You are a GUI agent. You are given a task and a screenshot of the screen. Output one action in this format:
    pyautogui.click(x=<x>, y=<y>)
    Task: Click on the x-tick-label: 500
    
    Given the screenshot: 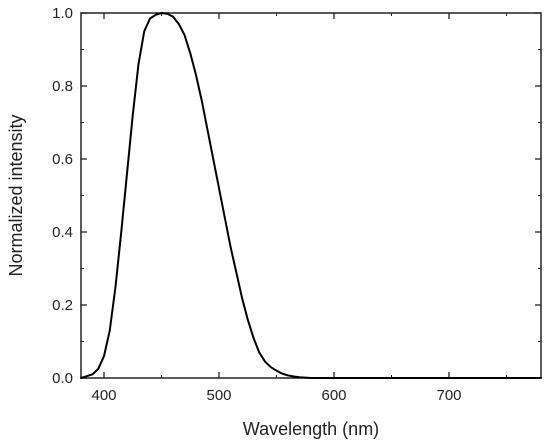 What is the action you would take?
    pyautogui.click(x=218, y=395)
    